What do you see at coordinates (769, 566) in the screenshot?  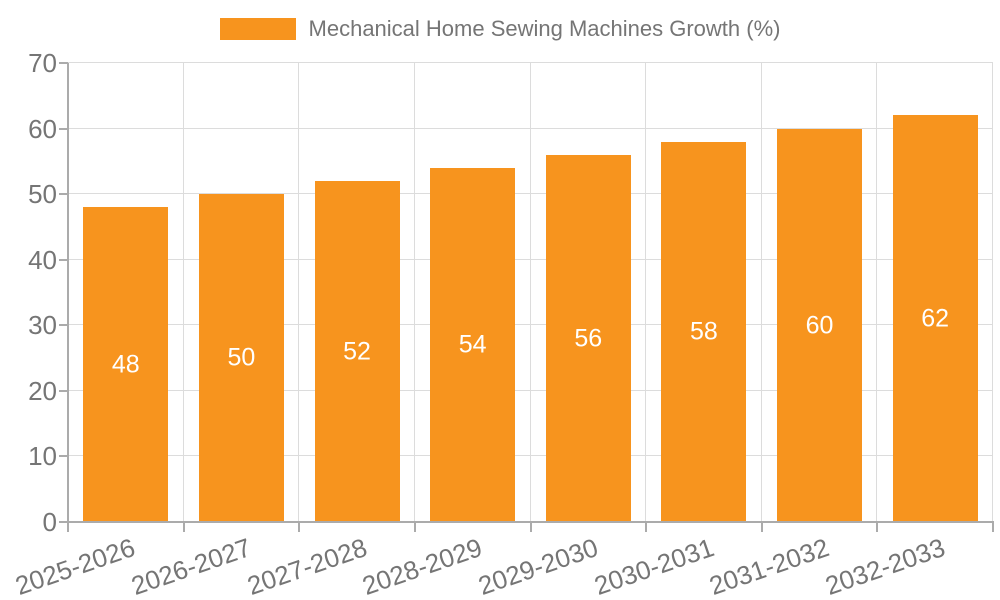 I see `x-axis-tick-label: 2031-2032` at bounding box center [769, 566].